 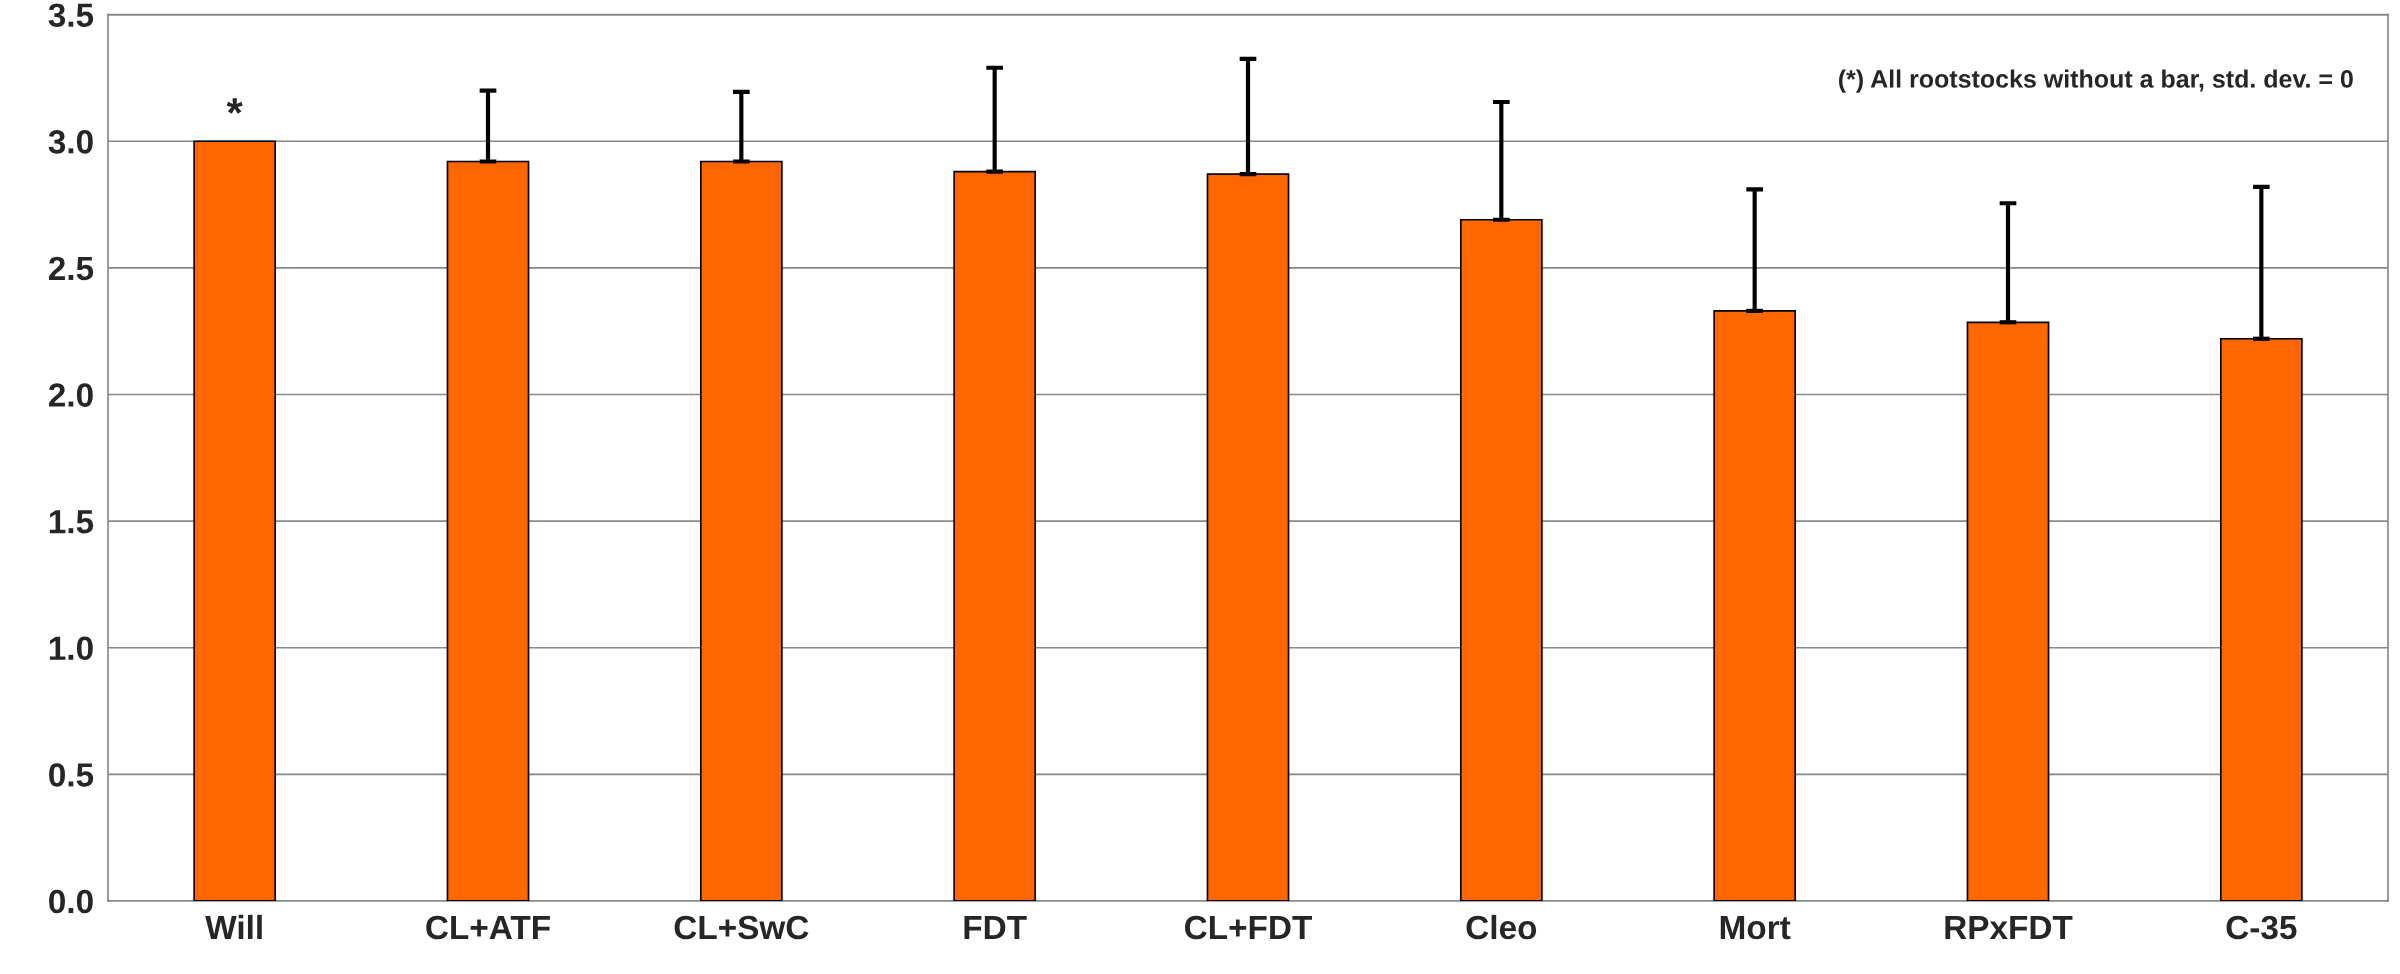 What do you see at coordinates (71, 901) in the screenshot?
I see `y-tick-label: 0.0` at bounding box center [71, 901].